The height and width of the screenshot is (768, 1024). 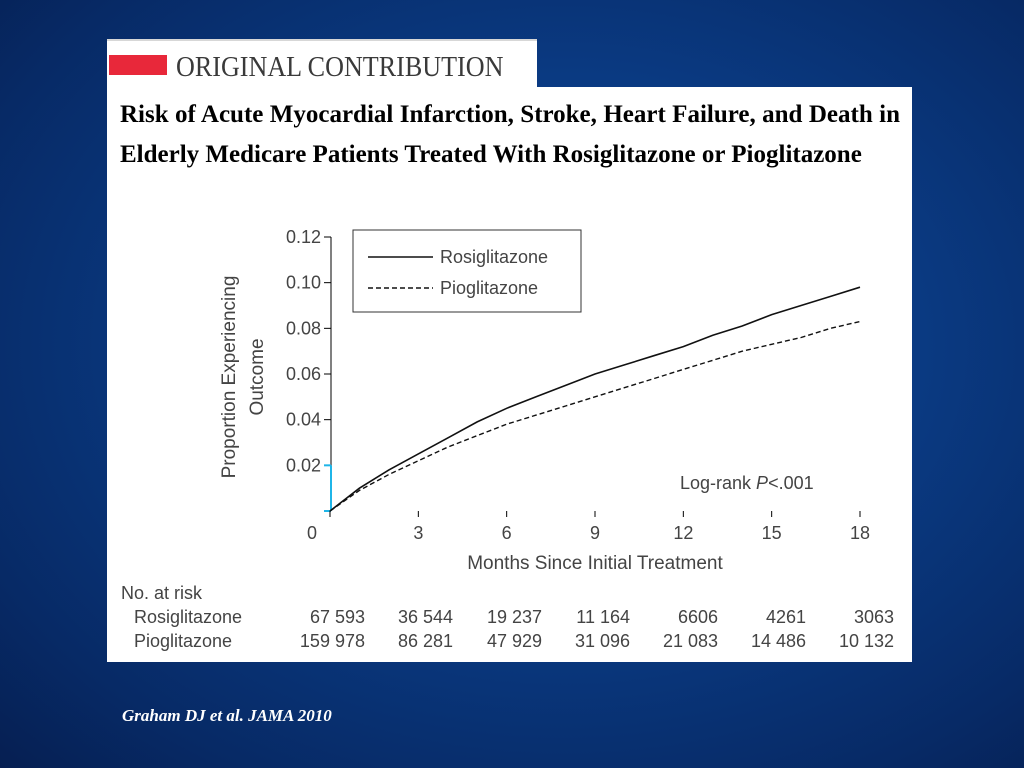 What do you see at coordinates (786, 617) in the screenshot?
I see `risk-table-cell: 4261` at bounding box center [786, 617].